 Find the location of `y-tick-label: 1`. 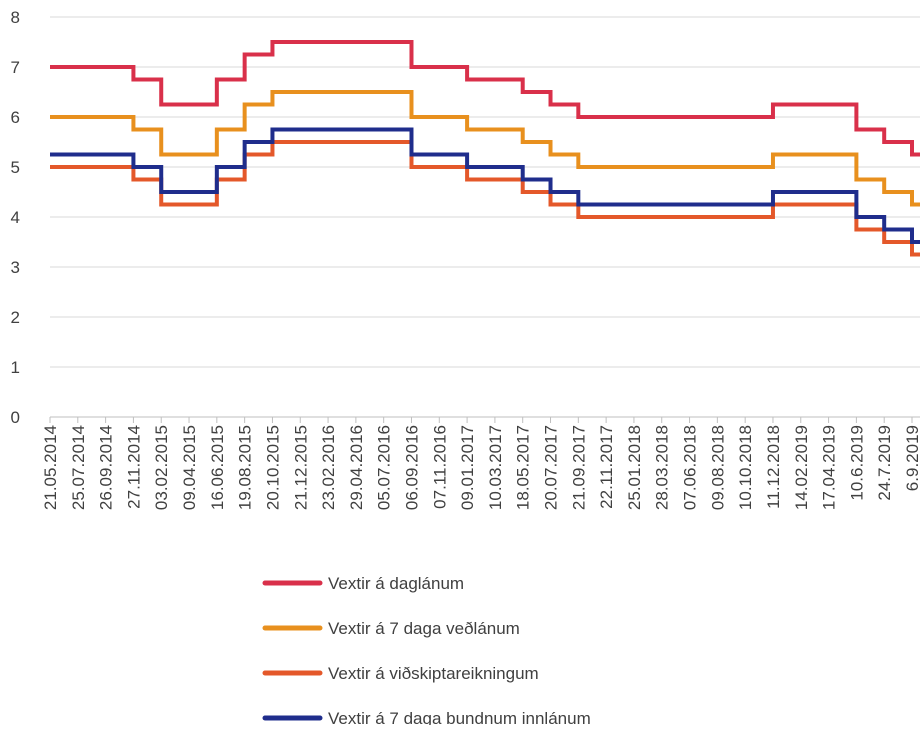

y-tick-label: 1 is located at coordinates (15, 367).